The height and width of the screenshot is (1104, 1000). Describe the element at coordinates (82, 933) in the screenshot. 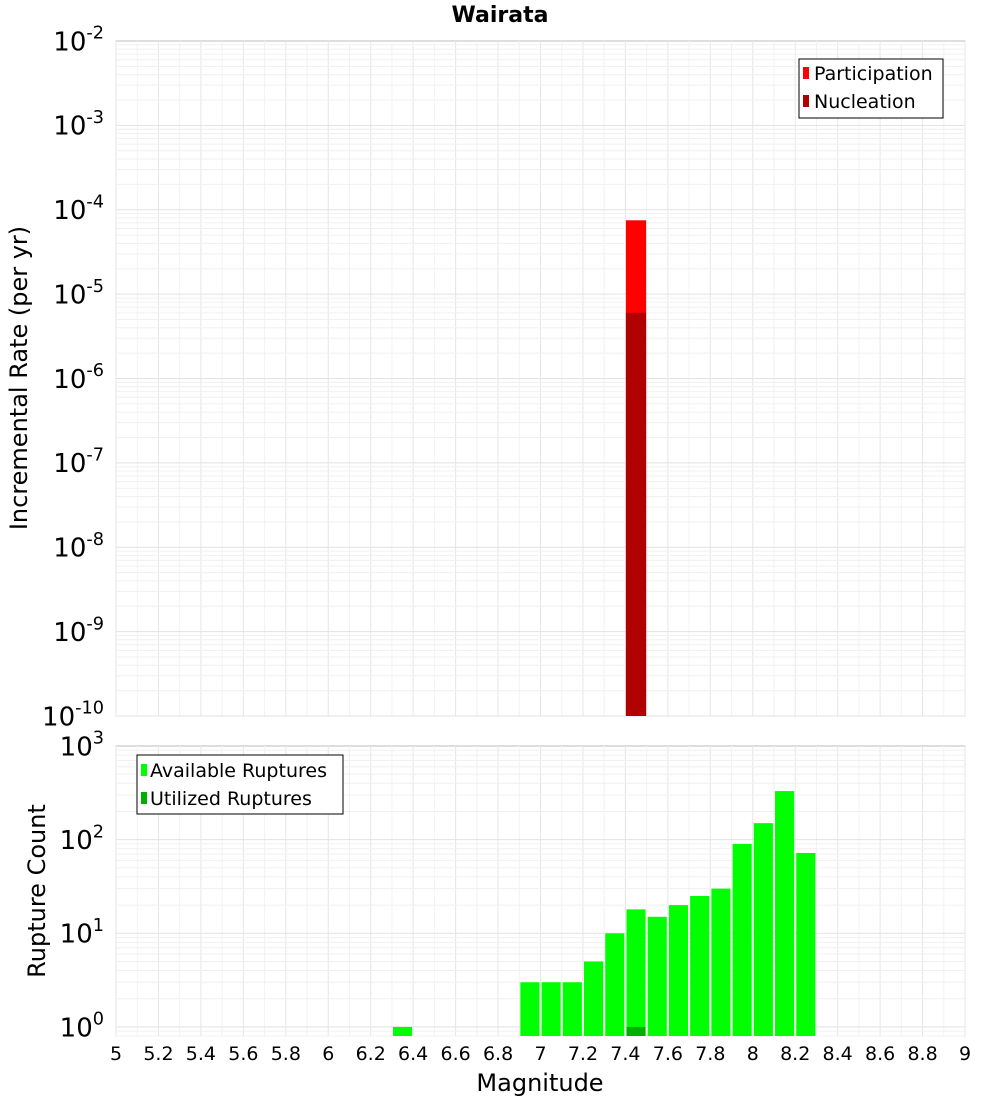

I see `y-tick-label: 10¹` at that location.